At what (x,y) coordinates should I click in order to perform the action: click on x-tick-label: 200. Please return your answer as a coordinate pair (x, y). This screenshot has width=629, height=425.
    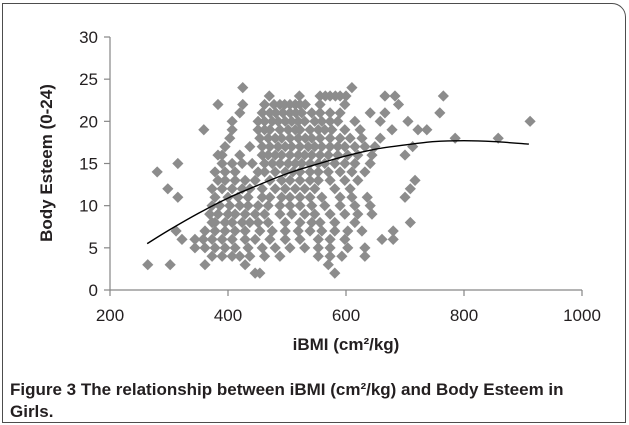
    Looking at the image, I should click on (110, 315).